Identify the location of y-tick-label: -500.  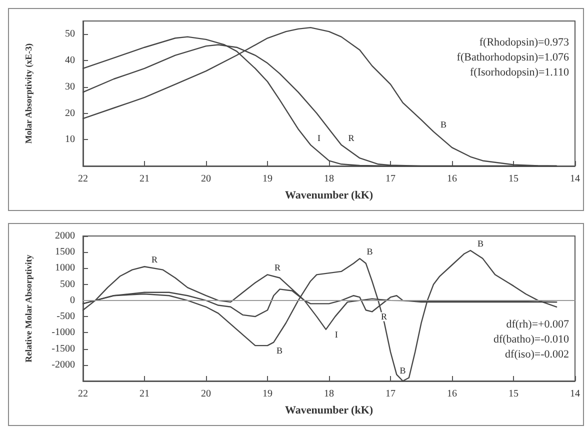
(65, 316).